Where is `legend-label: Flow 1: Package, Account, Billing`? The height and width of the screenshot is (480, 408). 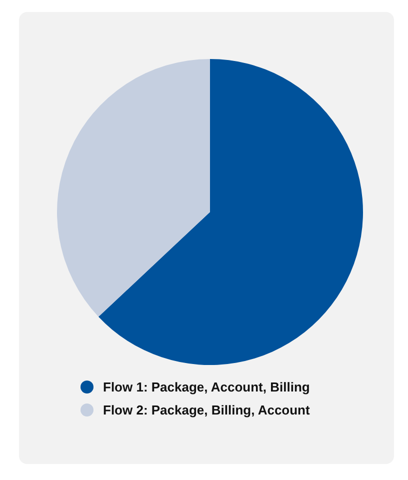
legend-label: Flow 1: Package, Account, Billing is located at coordinates (206, 387).